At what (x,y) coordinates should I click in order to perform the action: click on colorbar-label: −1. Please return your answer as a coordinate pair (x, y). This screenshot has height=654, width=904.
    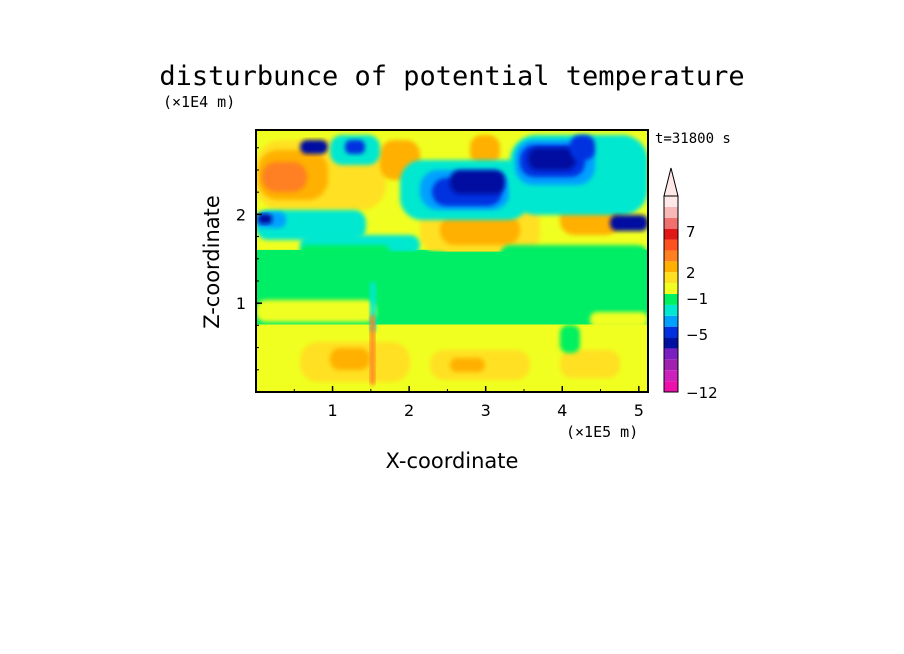
    Looking at the image, I should click on (697, 299).